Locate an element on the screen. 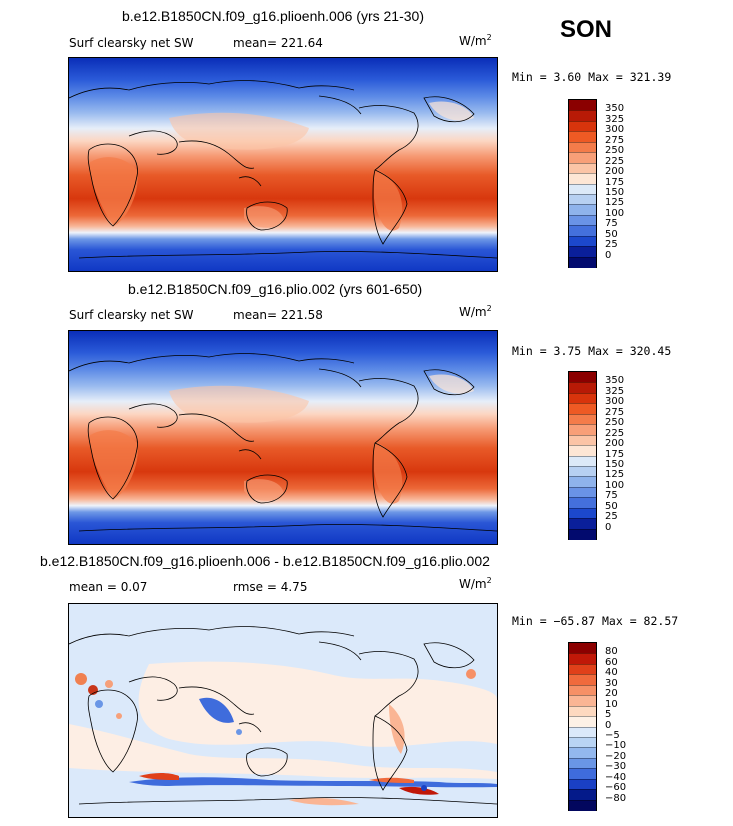  panel3-rmse-label: rmse = 4.75 is located at coordinates (270, 587).